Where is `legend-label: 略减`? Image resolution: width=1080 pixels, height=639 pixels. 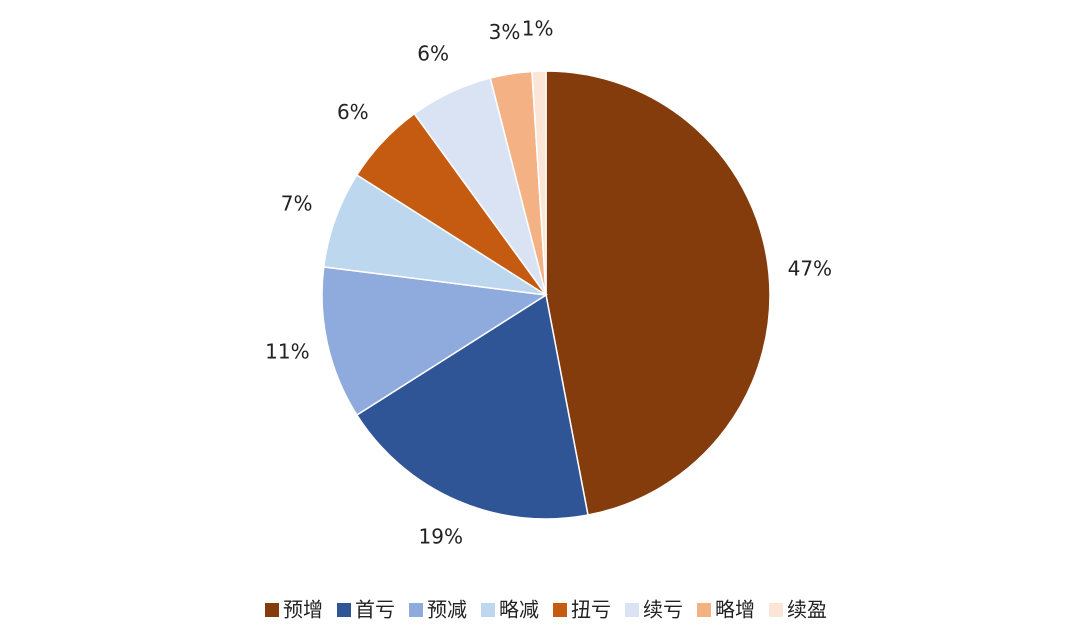 legend-label: 略减 is located at coordinates (519, 610).